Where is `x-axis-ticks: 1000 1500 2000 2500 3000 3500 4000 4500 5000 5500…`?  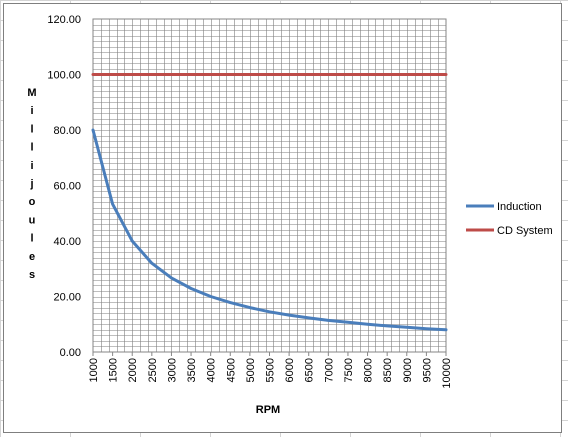 x-axis-ticks: 1000 1500 2000 2500 3000 3500 4000 4500 5000 5500… is located at coordinates (270, 370).